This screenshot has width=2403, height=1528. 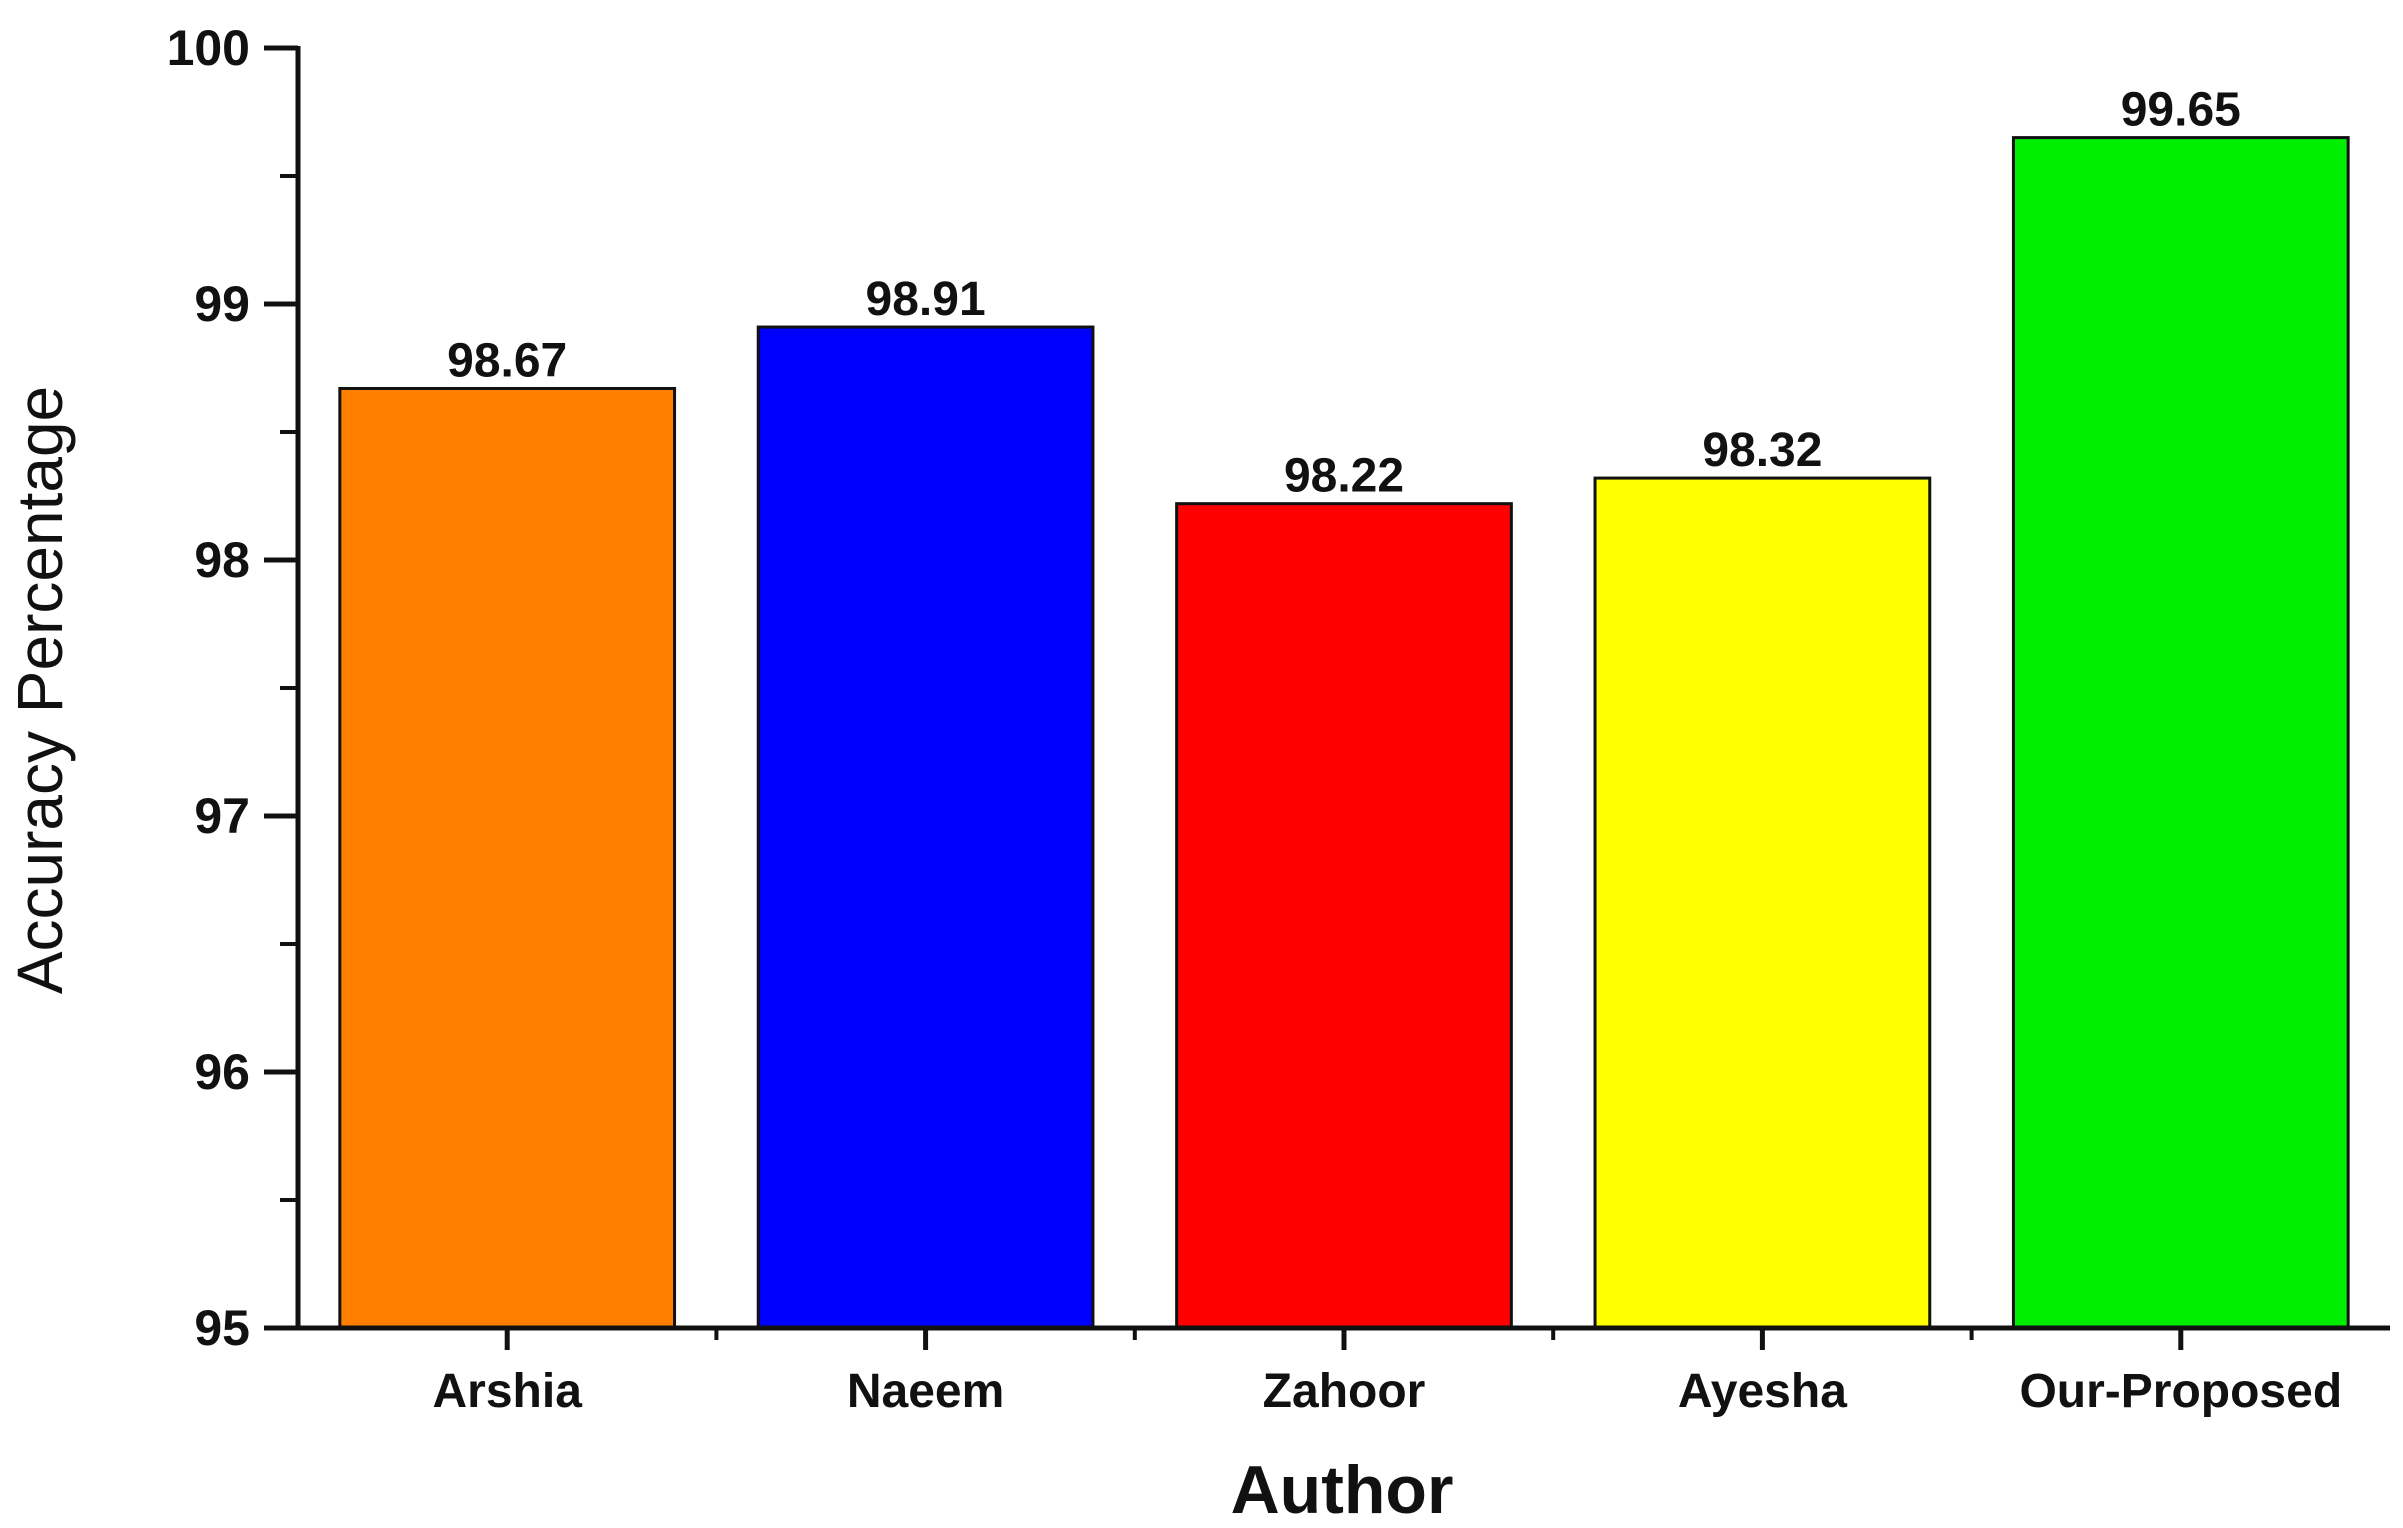 What do you see at coordinates (1762, 450) in the screenshot?
I see `value-label: 98.32` at bounding box center [1762, 450].